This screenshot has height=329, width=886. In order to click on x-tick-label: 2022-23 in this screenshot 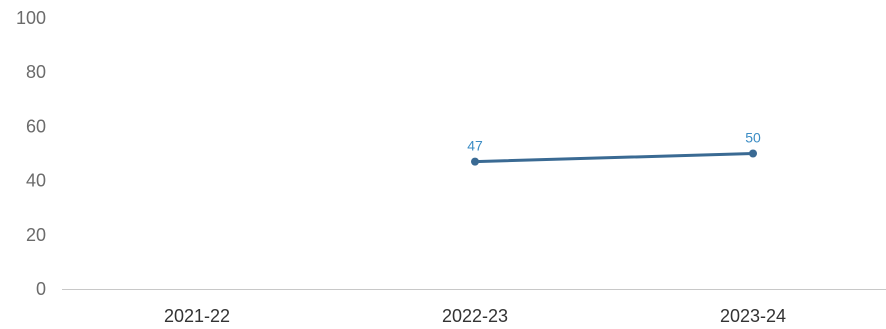, I will do `click(475, 316)`.